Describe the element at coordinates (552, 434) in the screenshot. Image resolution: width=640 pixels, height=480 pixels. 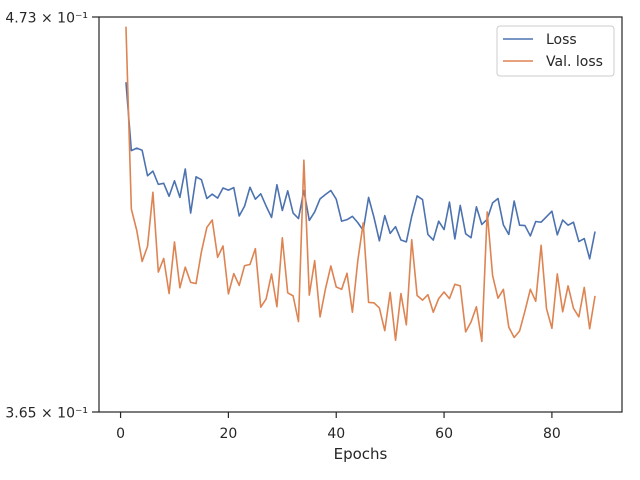
I see `x-tick-label-80: 80` at that location.